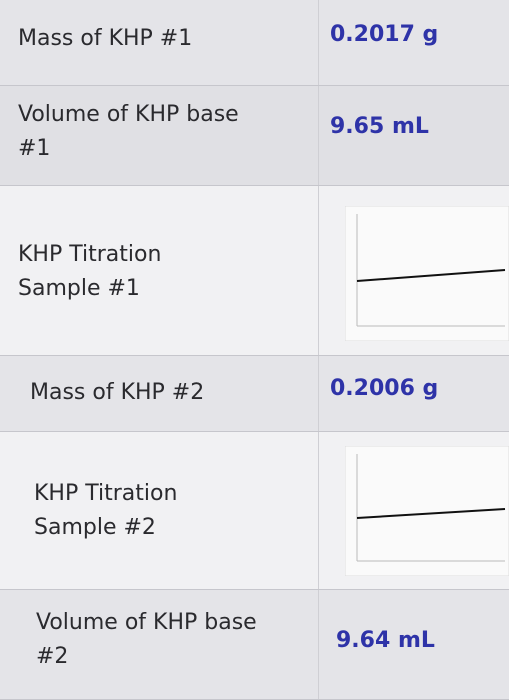  What do you see at coordinates (254, 43) in the screenshot?
I see `table-row: Mass of KHP #1 0.2017 g` at bounding box center [254, 43].